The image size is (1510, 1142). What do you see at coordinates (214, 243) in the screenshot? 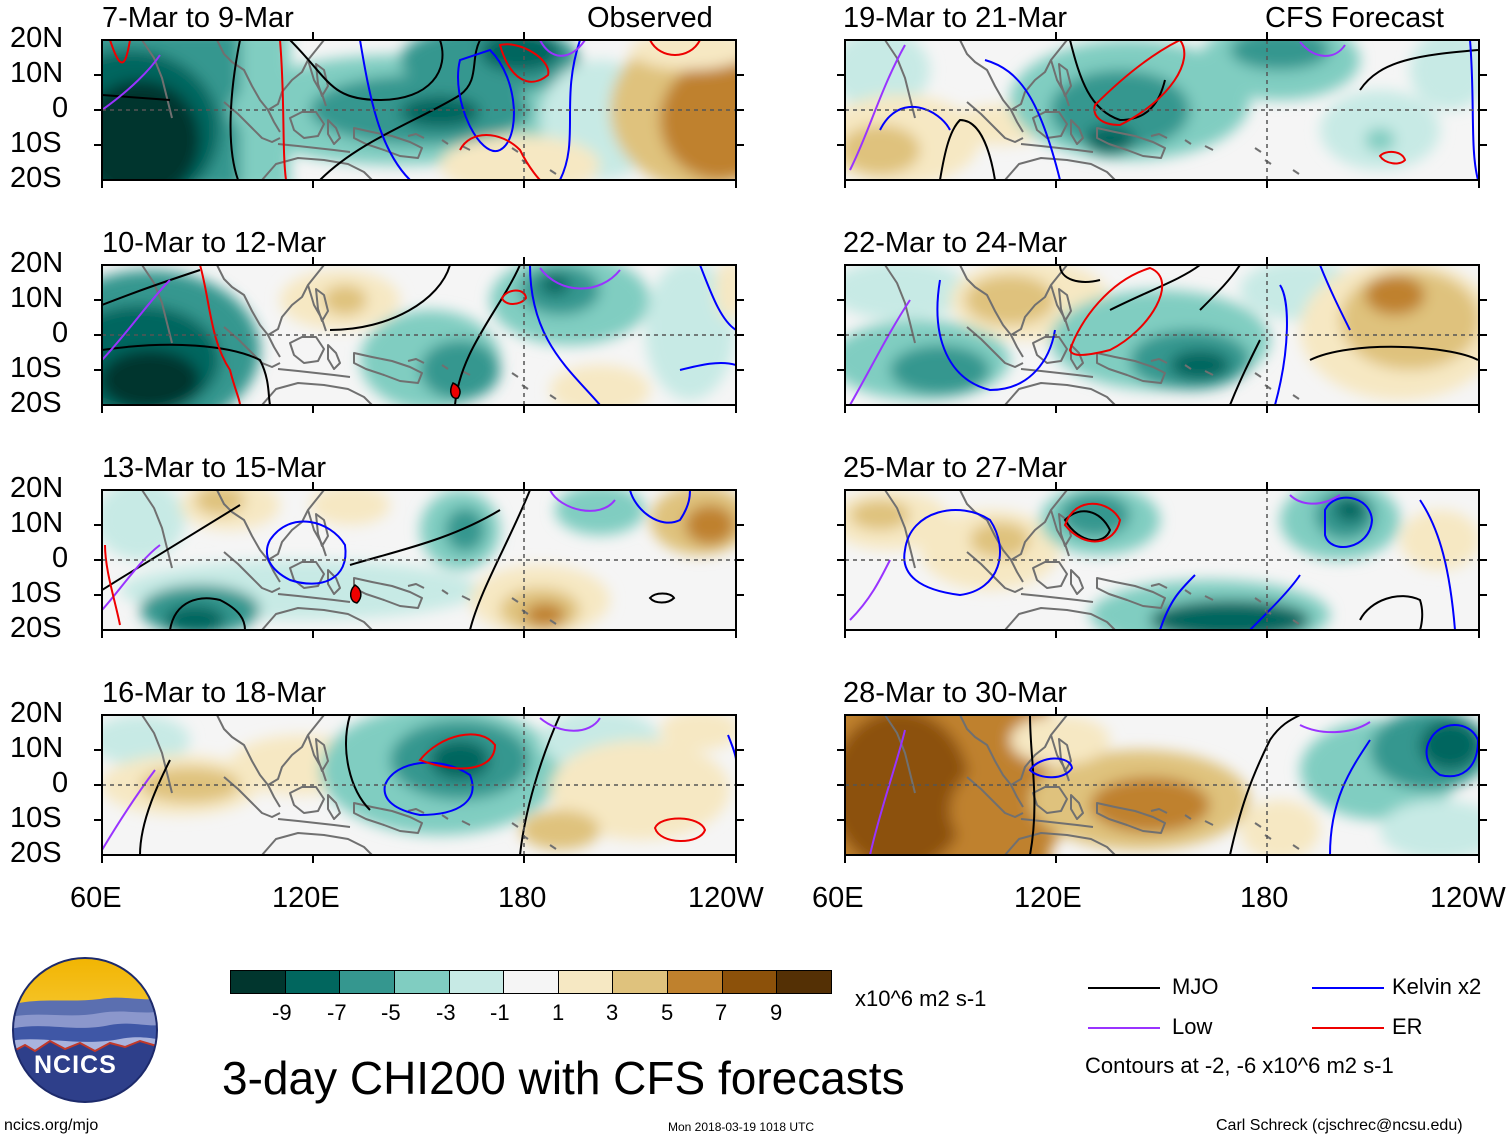
I see `panel-title-2: 10-Mar to 12-Mar` at bounding box center [214, 243].